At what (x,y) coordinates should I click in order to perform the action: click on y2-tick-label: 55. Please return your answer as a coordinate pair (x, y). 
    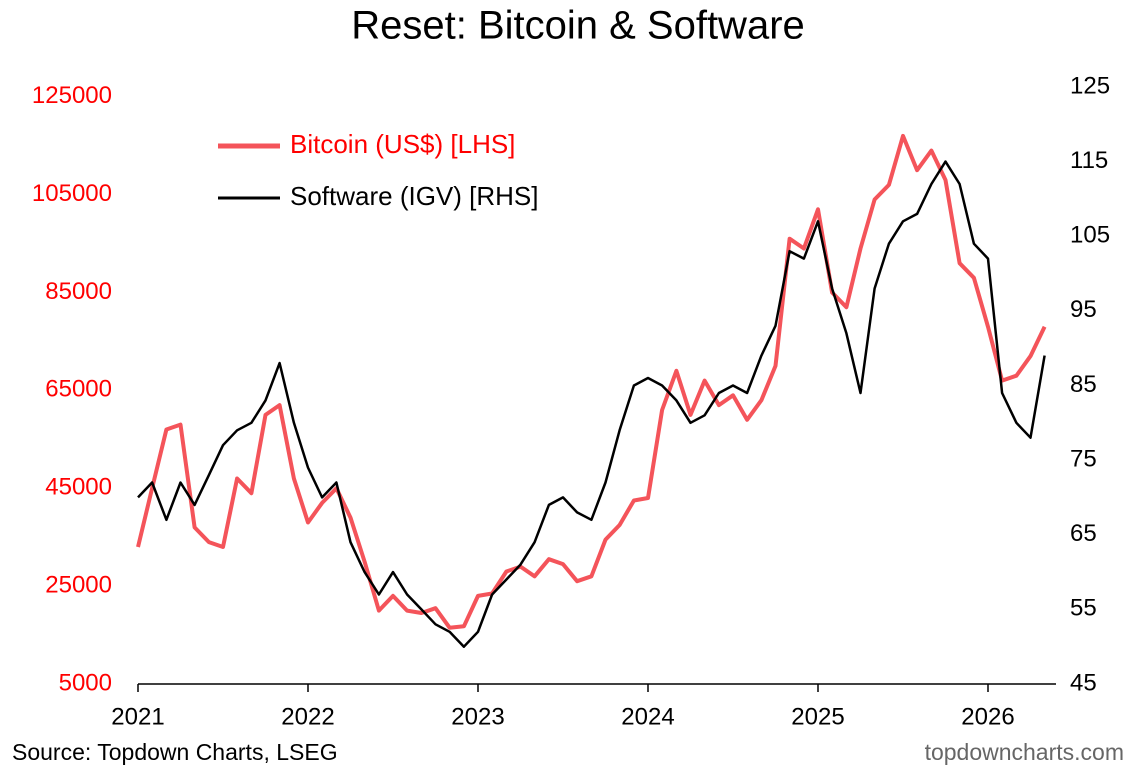
    Looking at the image, I should click on (1083, 608).